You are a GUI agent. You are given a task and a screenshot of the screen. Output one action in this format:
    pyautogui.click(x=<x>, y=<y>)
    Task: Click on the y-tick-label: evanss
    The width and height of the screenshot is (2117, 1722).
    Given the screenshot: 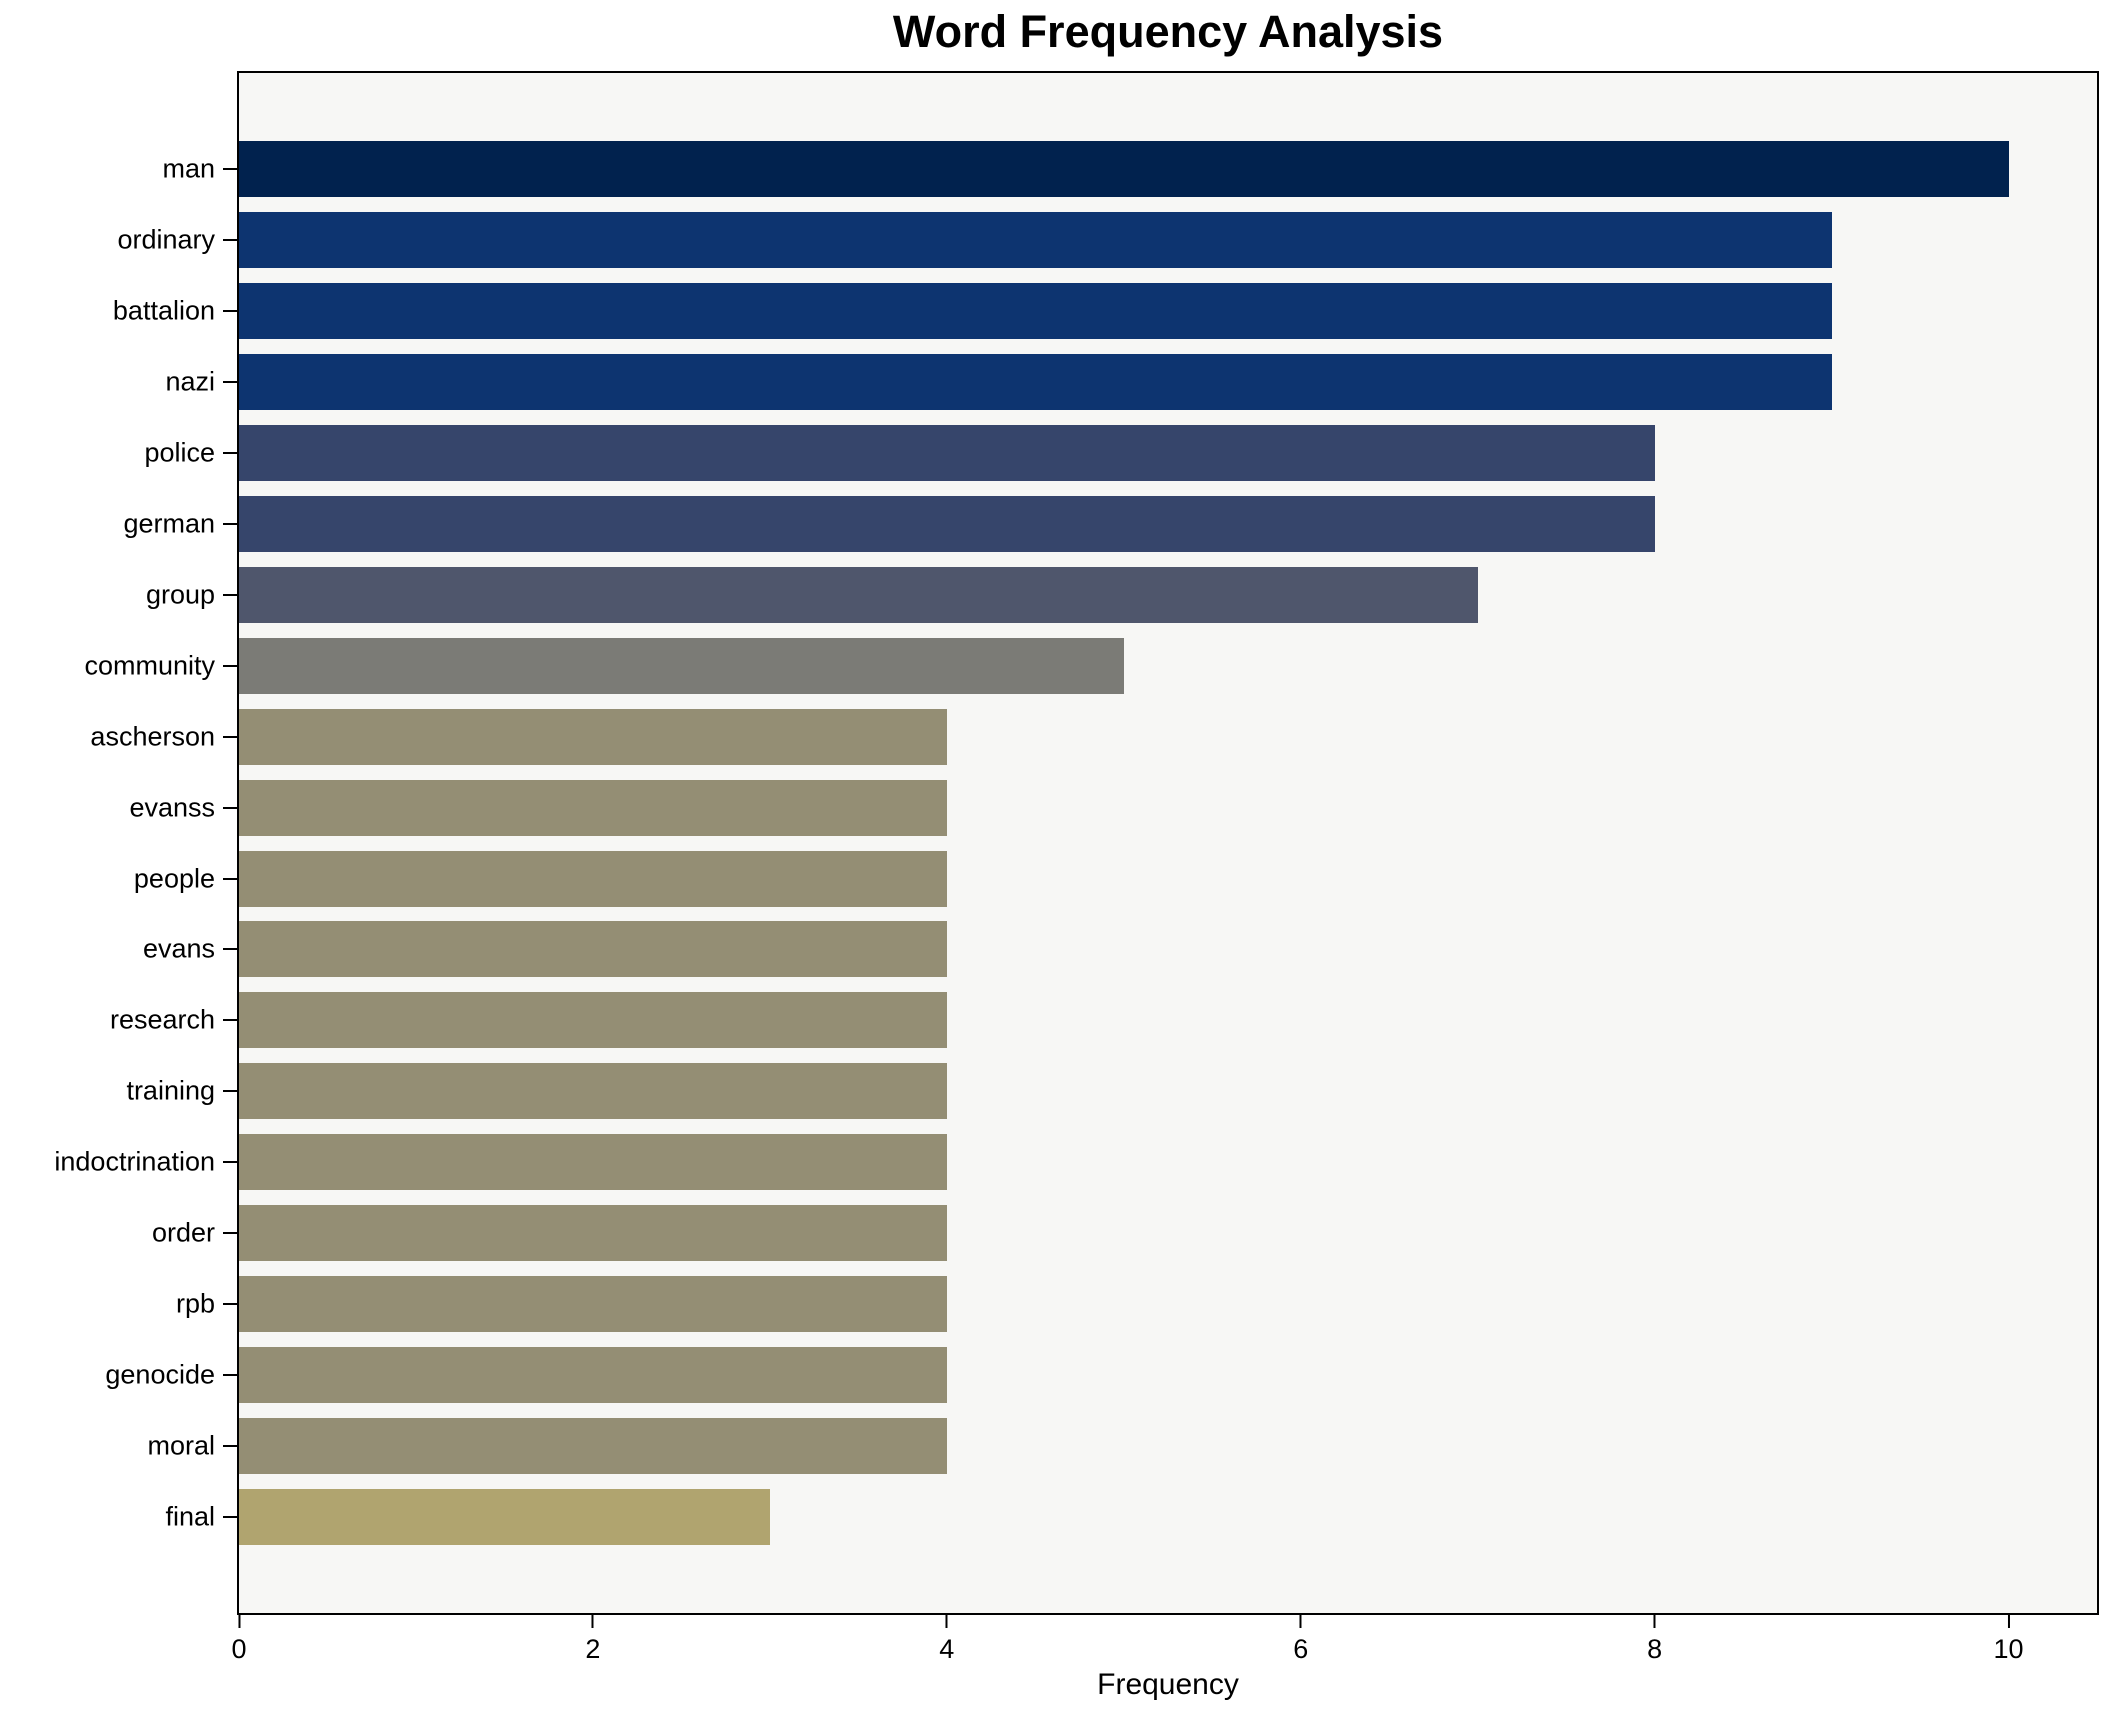 What is the action you would take?
    pyautogui.click(x=172, y=807)
    